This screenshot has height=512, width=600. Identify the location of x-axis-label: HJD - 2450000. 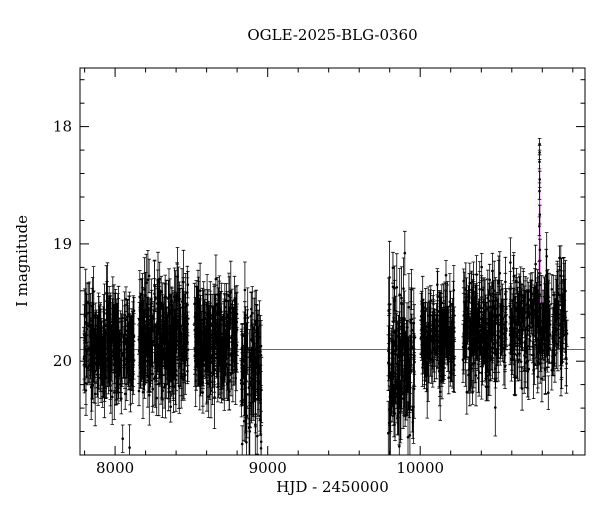
(332, 487).